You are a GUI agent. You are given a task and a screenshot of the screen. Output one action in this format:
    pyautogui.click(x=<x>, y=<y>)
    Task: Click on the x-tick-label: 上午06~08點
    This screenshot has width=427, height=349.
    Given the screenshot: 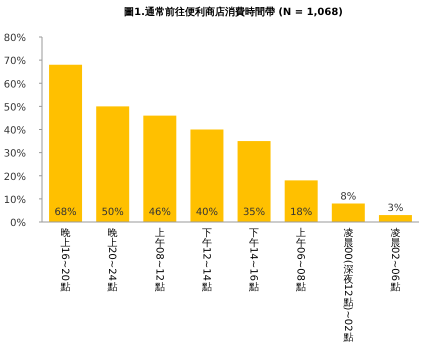 What is the action you would take?
    pyautogui.click(x=300, y=260)
    